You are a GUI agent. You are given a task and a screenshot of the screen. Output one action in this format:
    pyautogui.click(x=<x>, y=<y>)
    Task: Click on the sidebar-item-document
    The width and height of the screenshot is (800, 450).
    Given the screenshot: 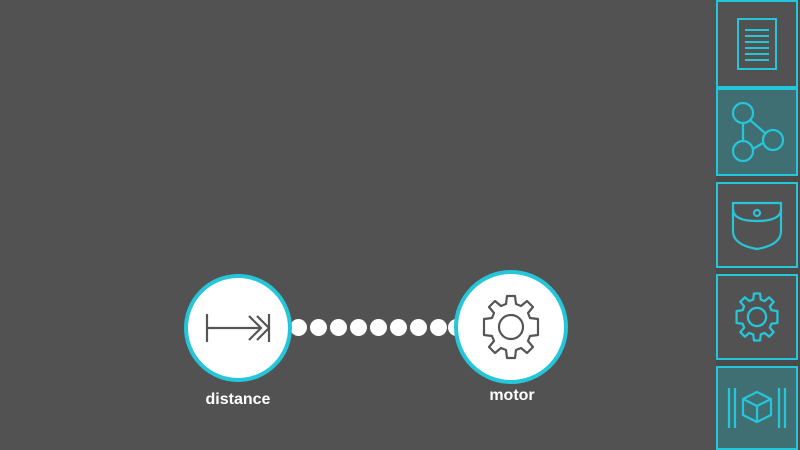 What is the action you would take?
    pyautogui.click(x=757, y=44)
    